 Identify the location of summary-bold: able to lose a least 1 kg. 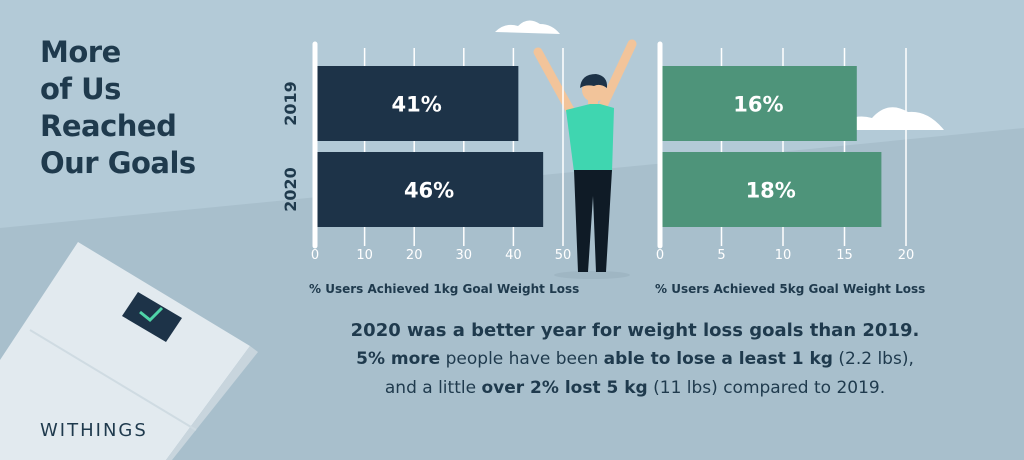
(718, 359).